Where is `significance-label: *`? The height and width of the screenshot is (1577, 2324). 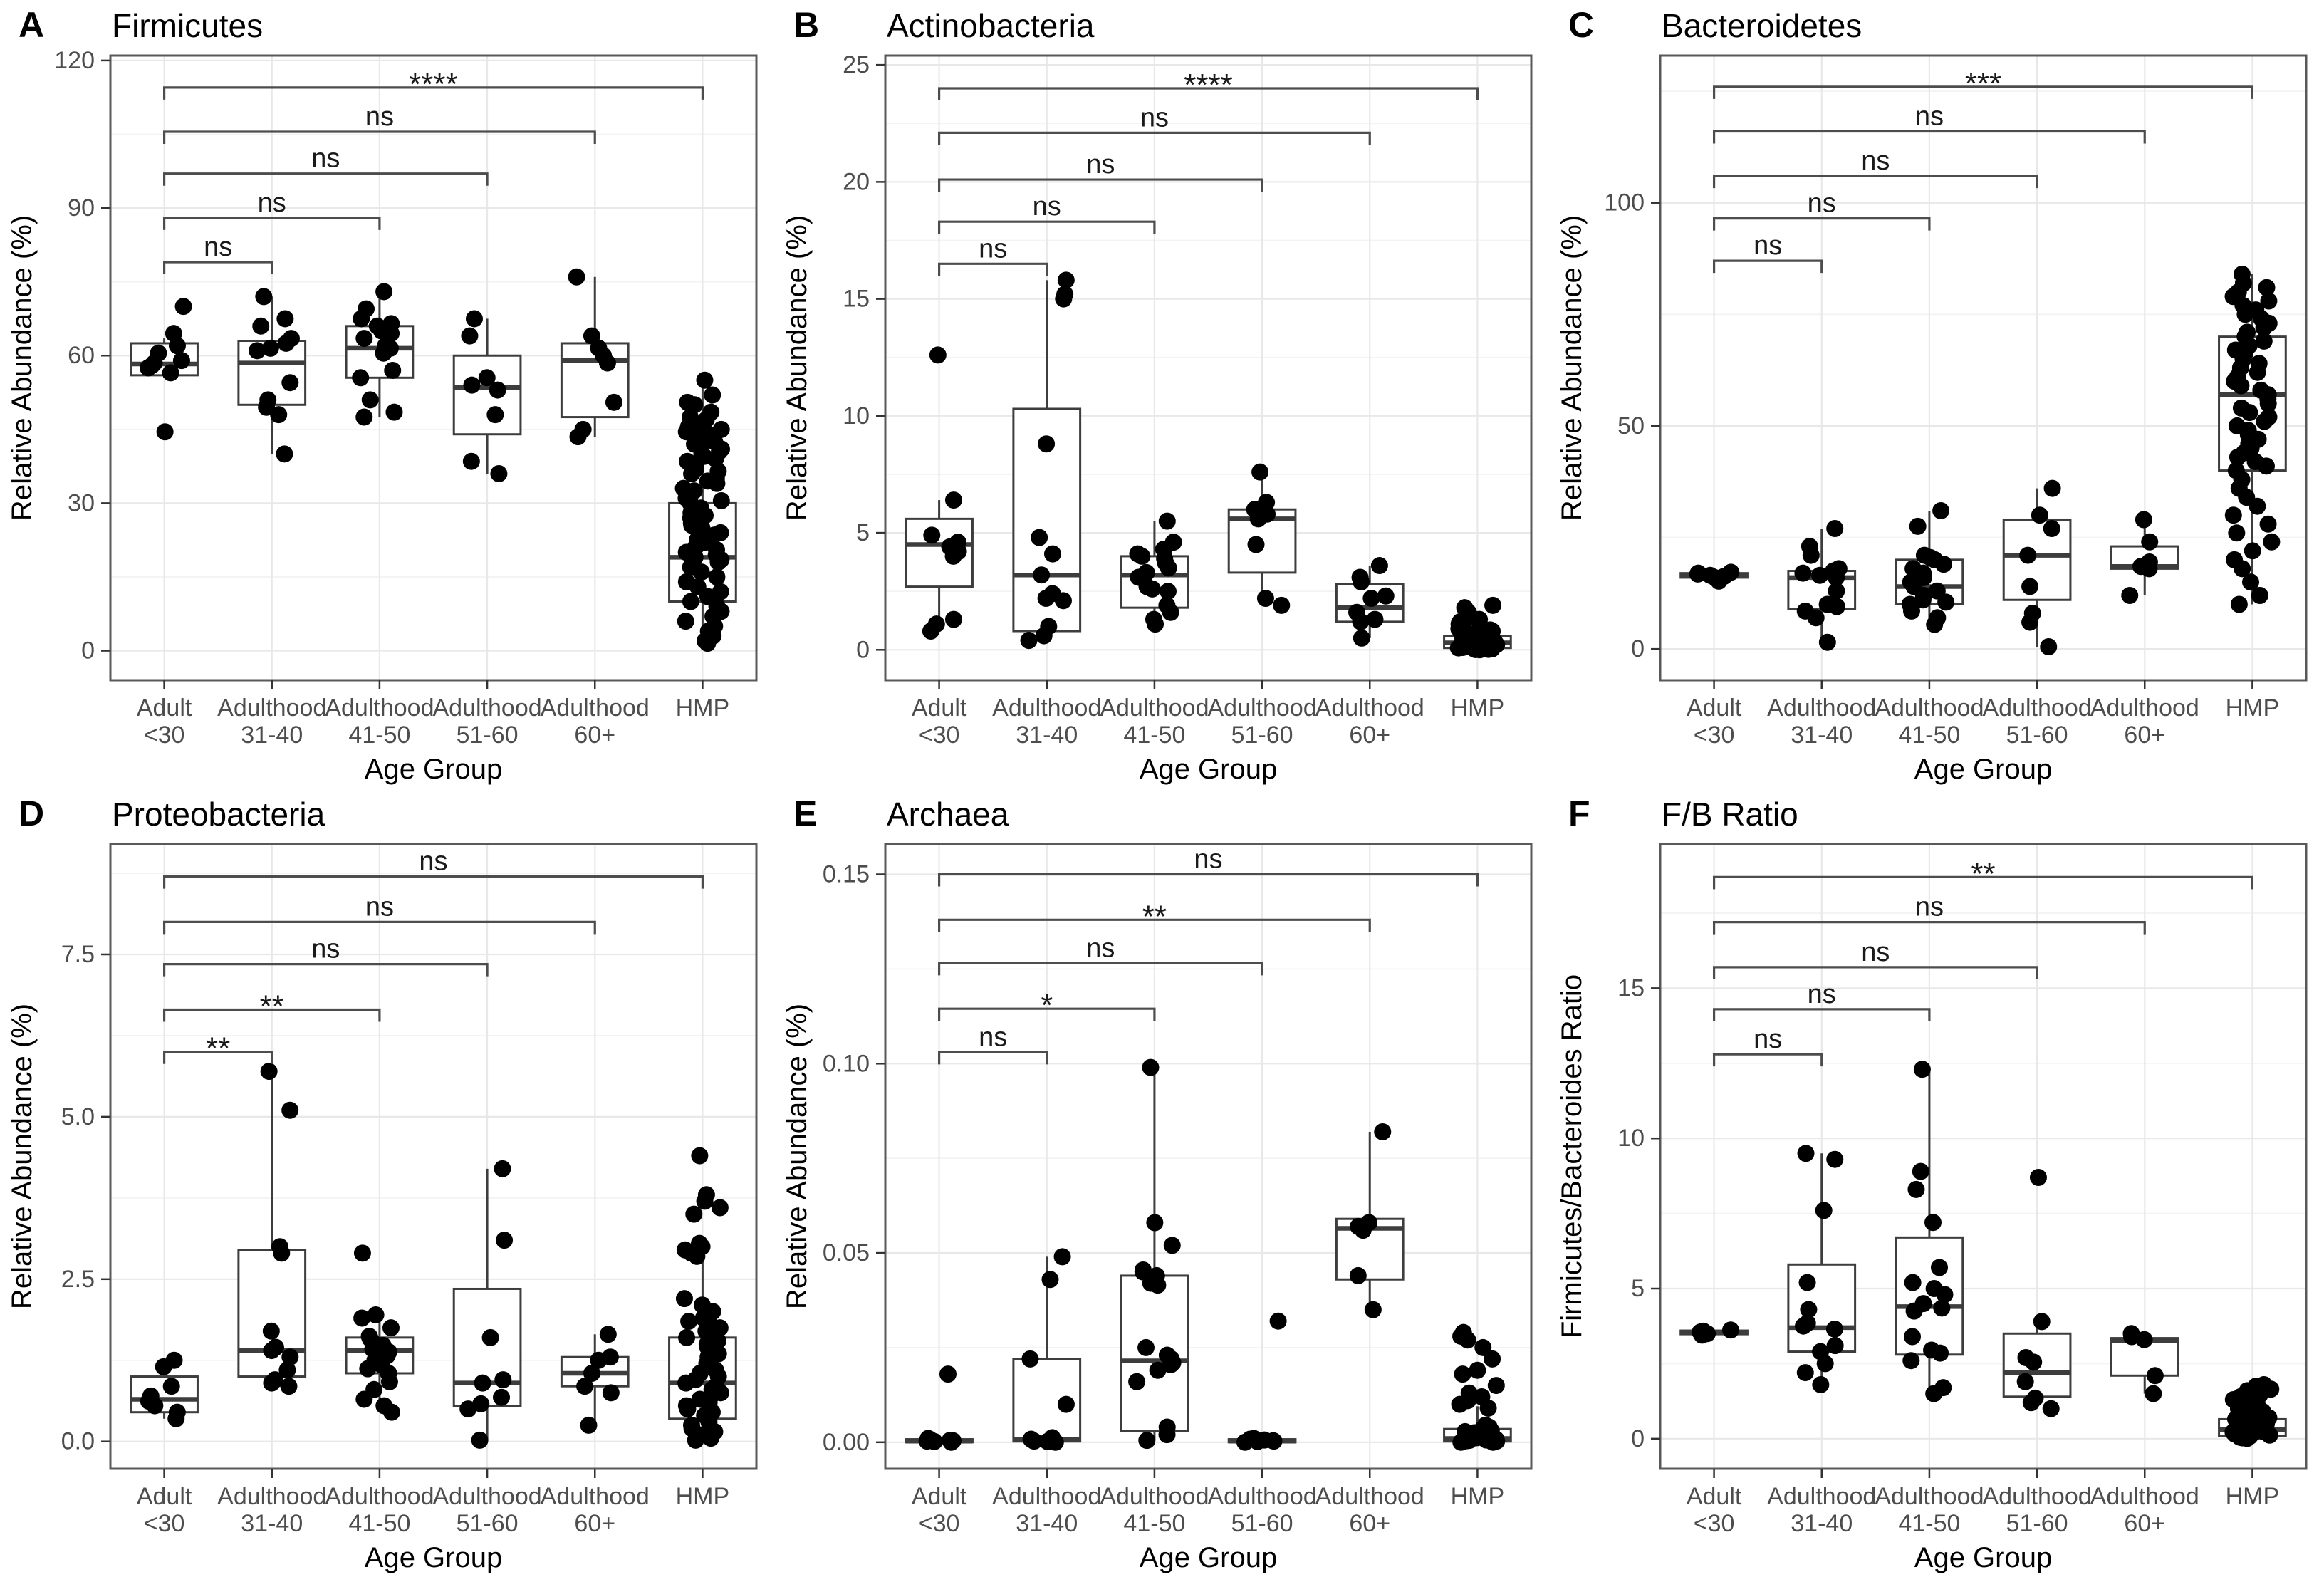 significance-label: * is located at coordinates (1047, 1005).